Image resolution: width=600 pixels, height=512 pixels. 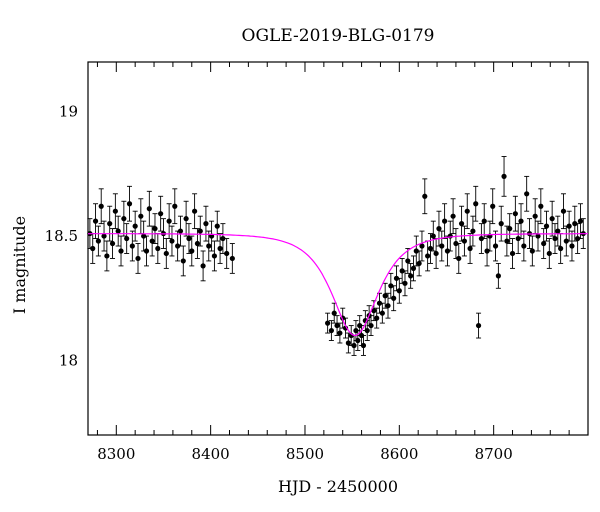 I want to click on x-tick-label: 8500, so click(x=305, y=454).